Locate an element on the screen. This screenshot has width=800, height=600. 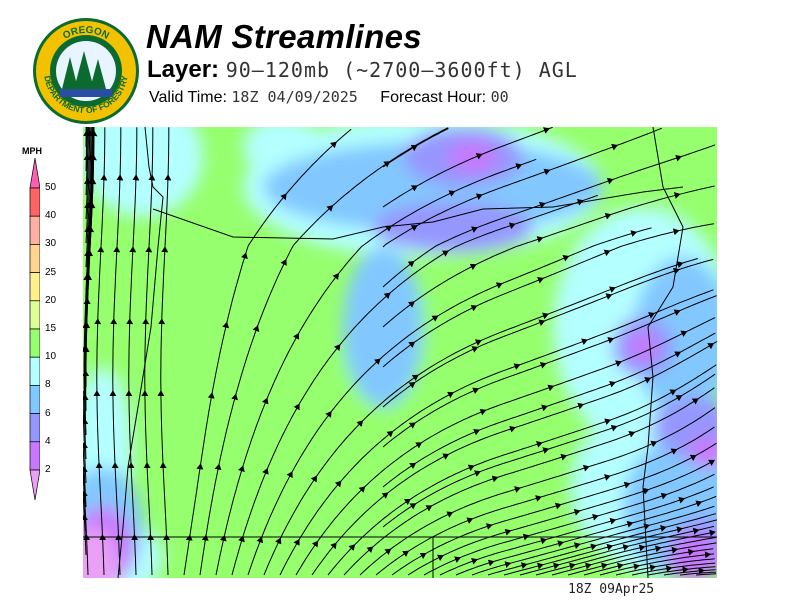
legend-label: 8 is located at coordinates (48, 385).